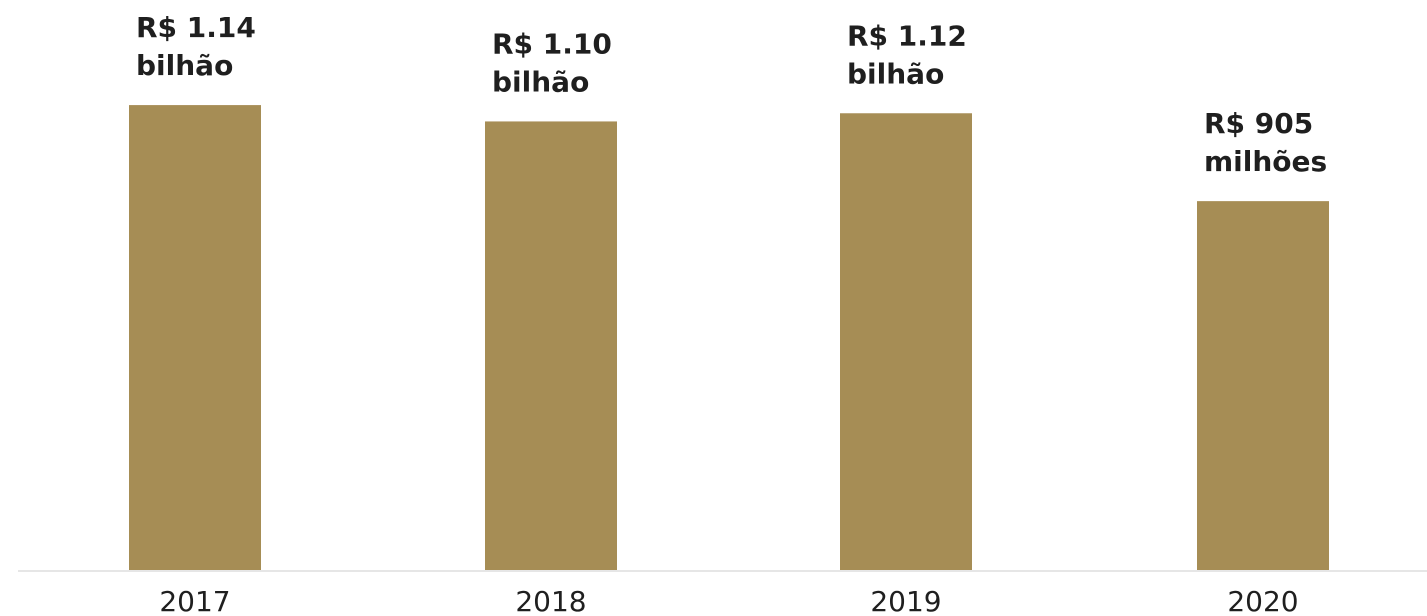  I want to click on bar-2017, so click(195, 338).